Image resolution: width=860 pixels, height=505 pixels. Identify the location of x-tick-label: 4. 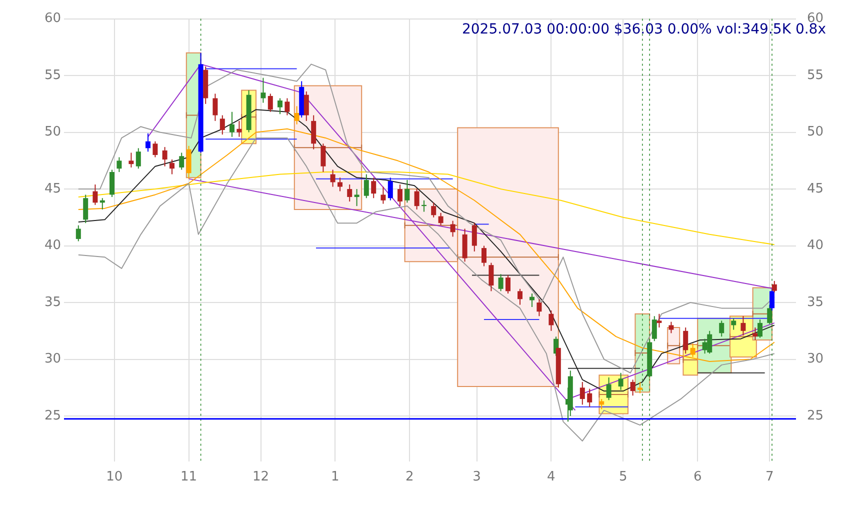
(551, 477).